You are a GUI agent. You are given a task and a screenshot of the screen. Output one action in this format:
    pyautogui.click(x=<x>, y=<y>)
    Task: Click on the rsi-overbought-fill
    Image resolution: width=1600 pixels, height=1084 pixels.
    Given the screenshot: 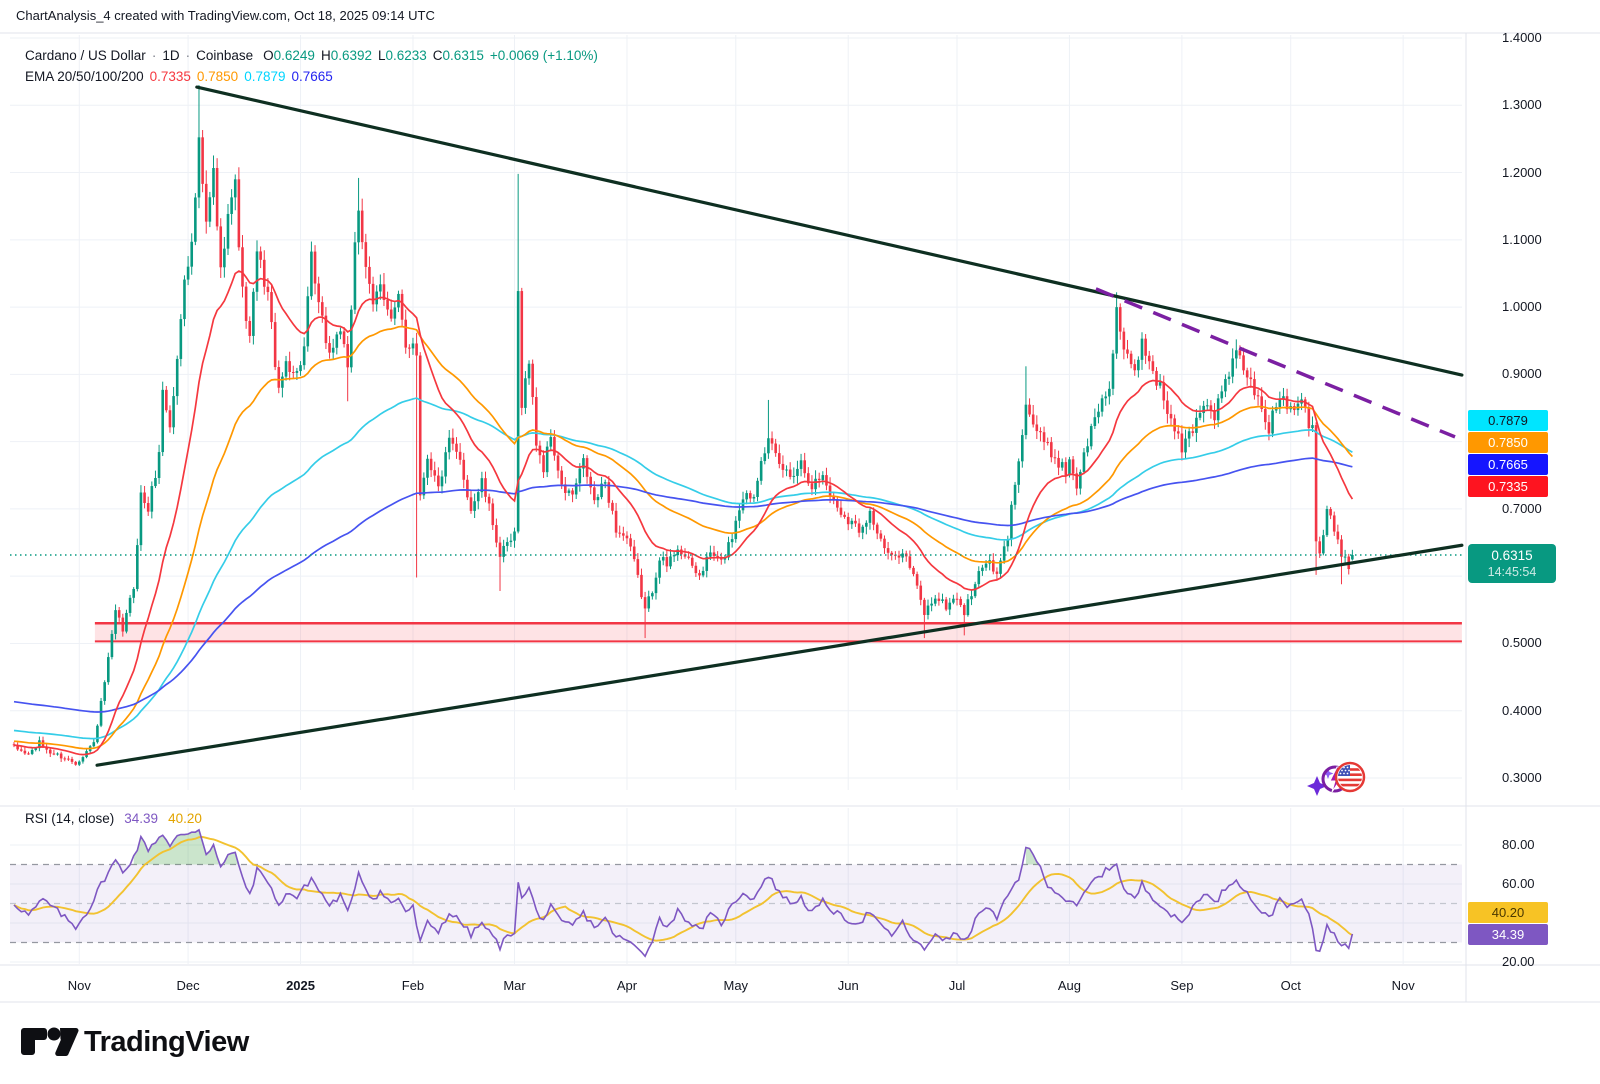 What is the action you would take?
    pyautogui.click(x=618, y=847)
    